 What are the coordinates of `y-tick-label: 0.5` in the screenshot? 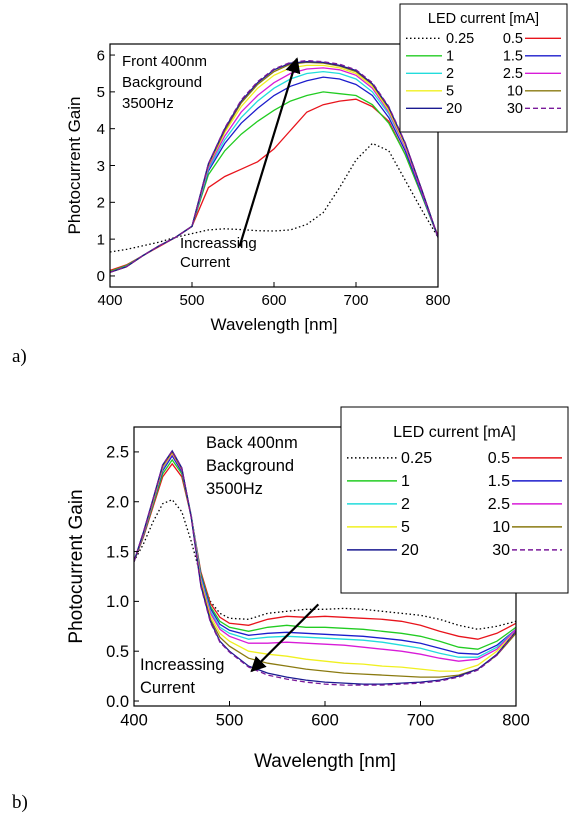 It's located at (117, 652).